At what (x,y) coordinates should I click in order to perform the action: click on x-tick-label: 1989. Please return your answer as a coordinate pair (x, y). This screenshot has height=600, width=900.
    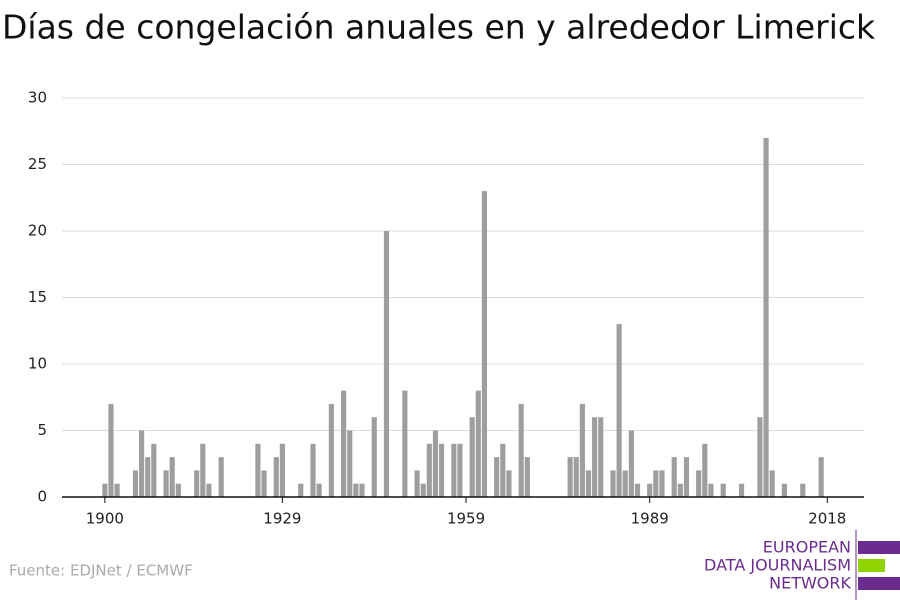
    Looking at the image, I should click on (650, 519).